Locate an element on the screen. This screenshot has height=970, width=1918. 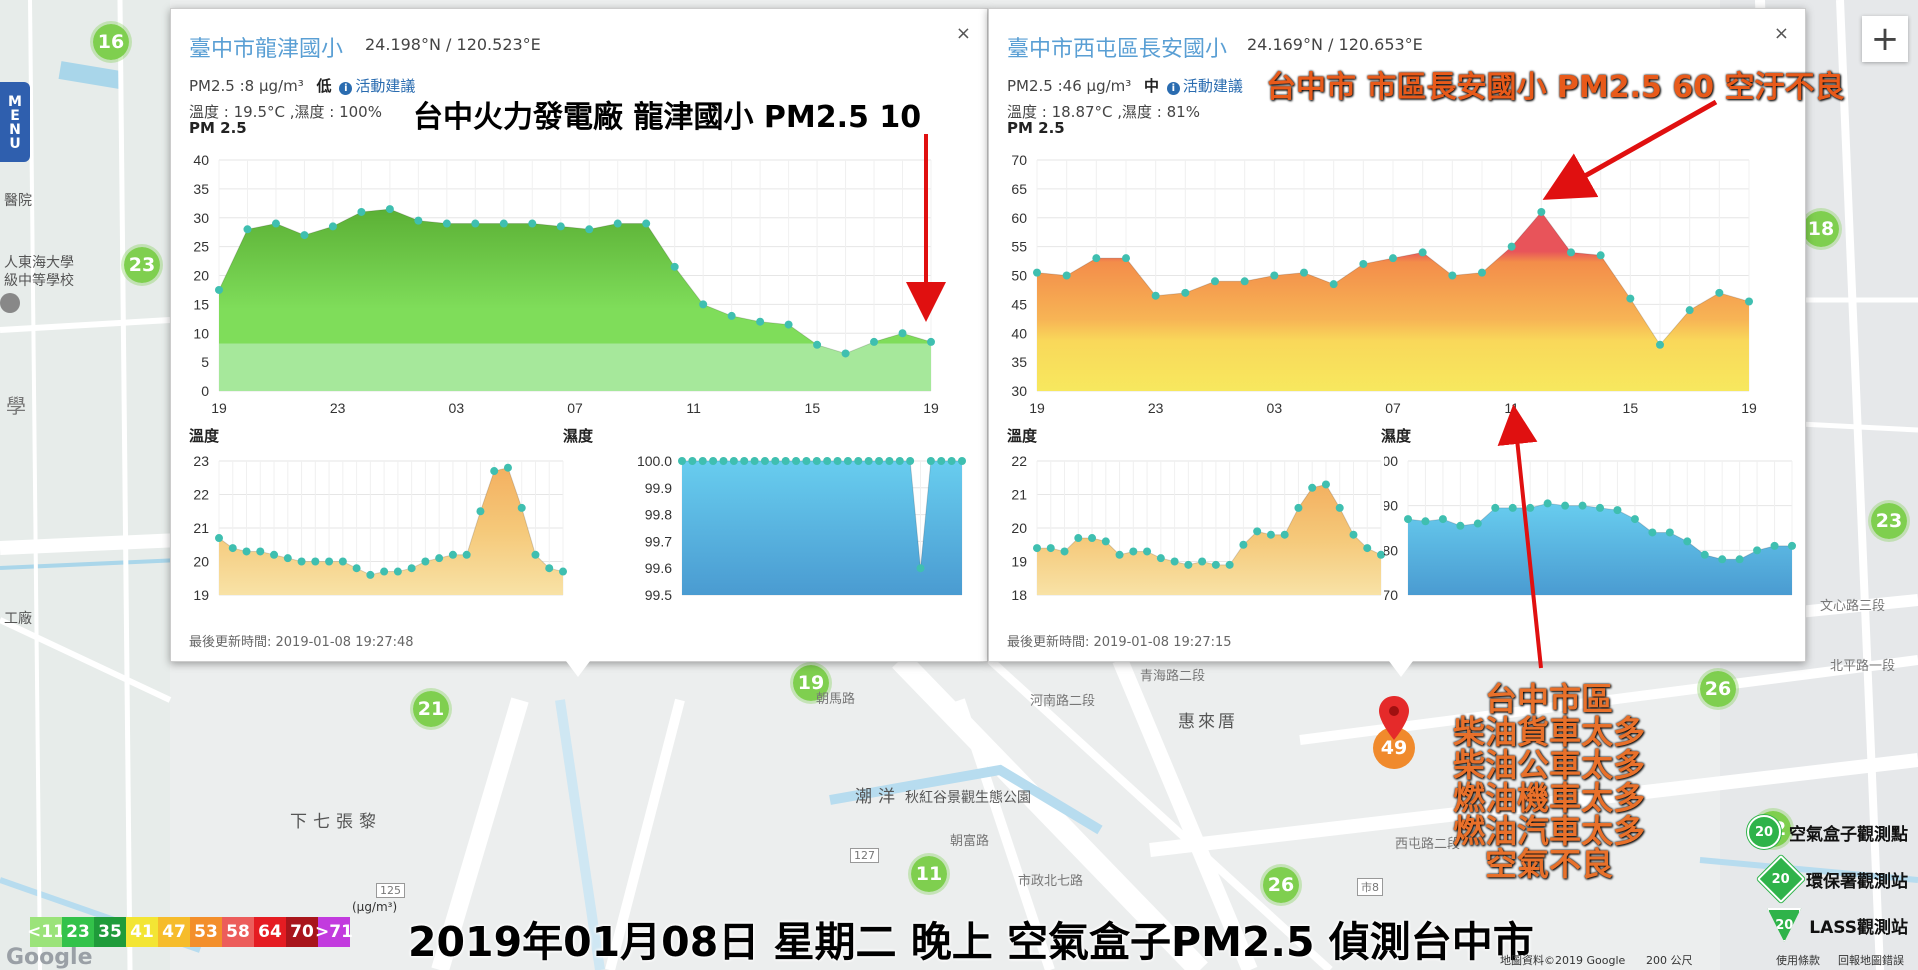
menu-button: MENU is located at coordinates (15, 122).